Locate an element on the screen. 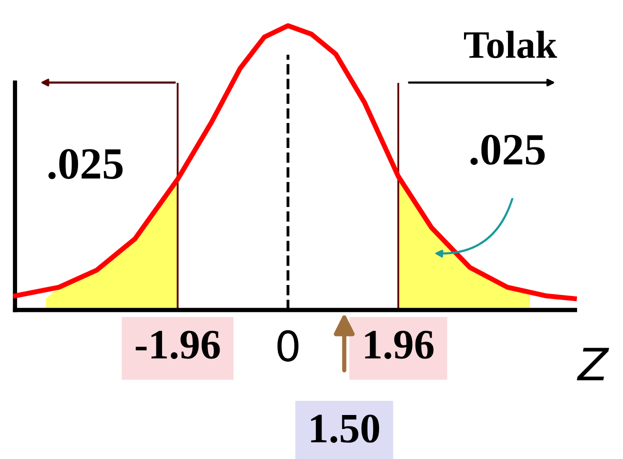 This screenshot has height=459, width=623. x-axis-title: Z is located at coordinates (593, 364).